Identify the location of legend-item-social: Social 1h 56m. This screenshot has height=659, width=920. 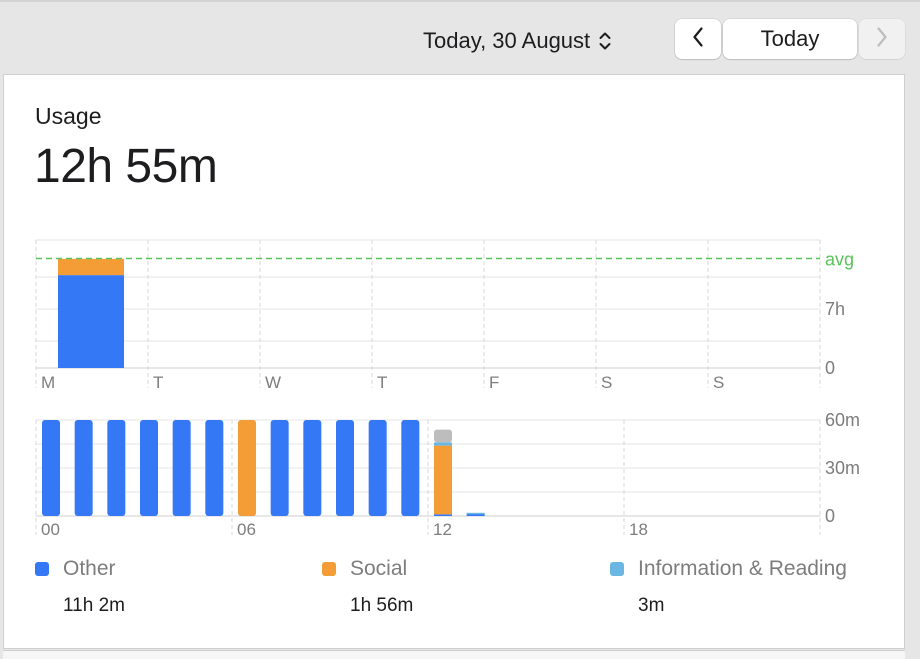
(367, 587).